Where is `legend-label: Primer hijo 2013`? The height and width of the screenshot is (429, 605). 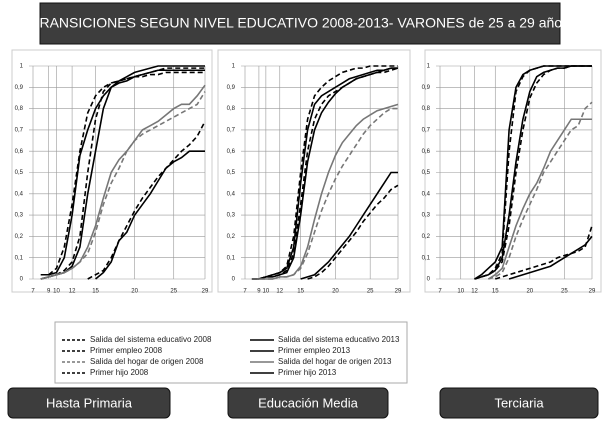 legend-label: Primer hijo 2013 is located at coordinates (307, 372).